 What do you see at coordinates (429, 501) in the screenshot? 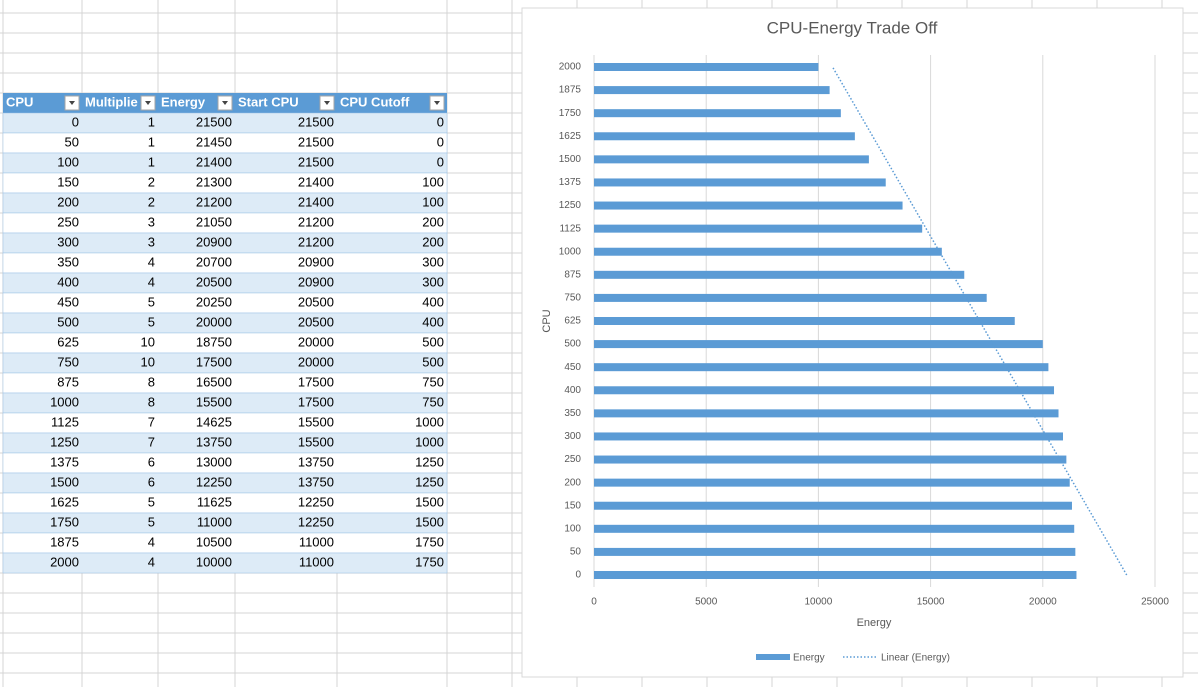
I see `table-cell: 1500` at bounding box center [429, 501].